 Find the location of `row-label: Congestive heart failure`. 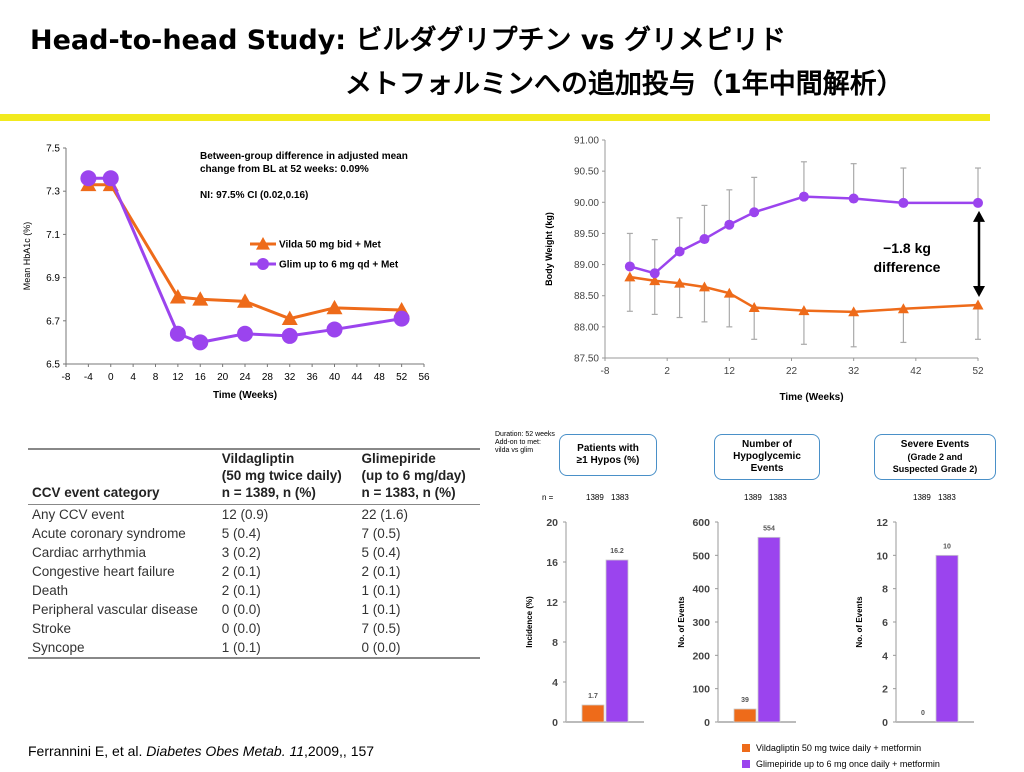

row-label: Congestive heart failure is located at coordinates (103, 571).